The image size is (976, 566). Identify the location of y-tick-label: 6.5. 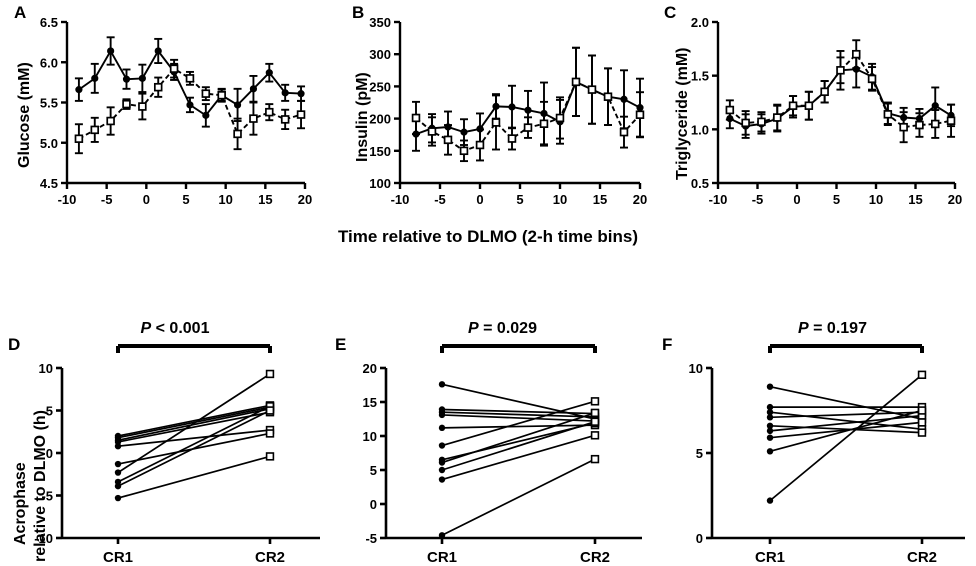
(49, 22).